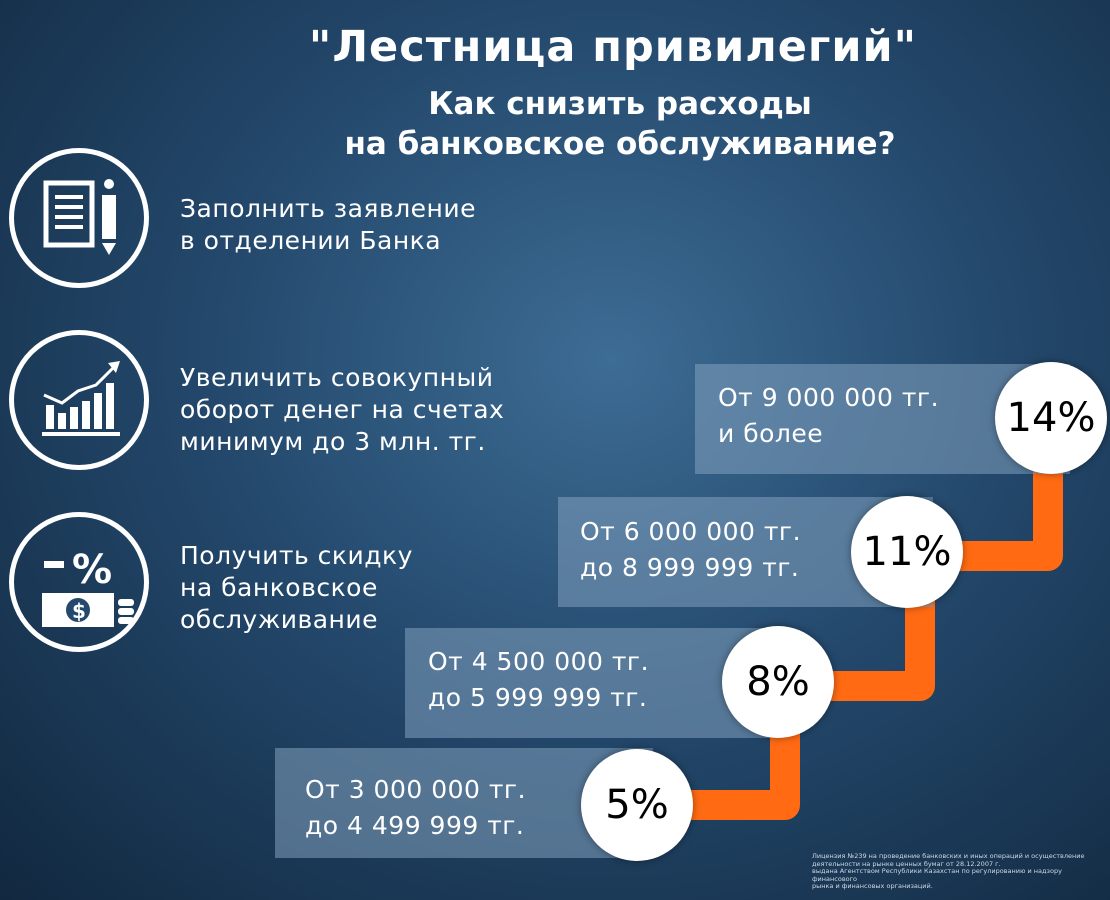 The height and width of the screenshot is (900, 1110). Describe the element at coordinates (778, 682) in the screenshot. I see `tier-2-percent: 8%` at that location.